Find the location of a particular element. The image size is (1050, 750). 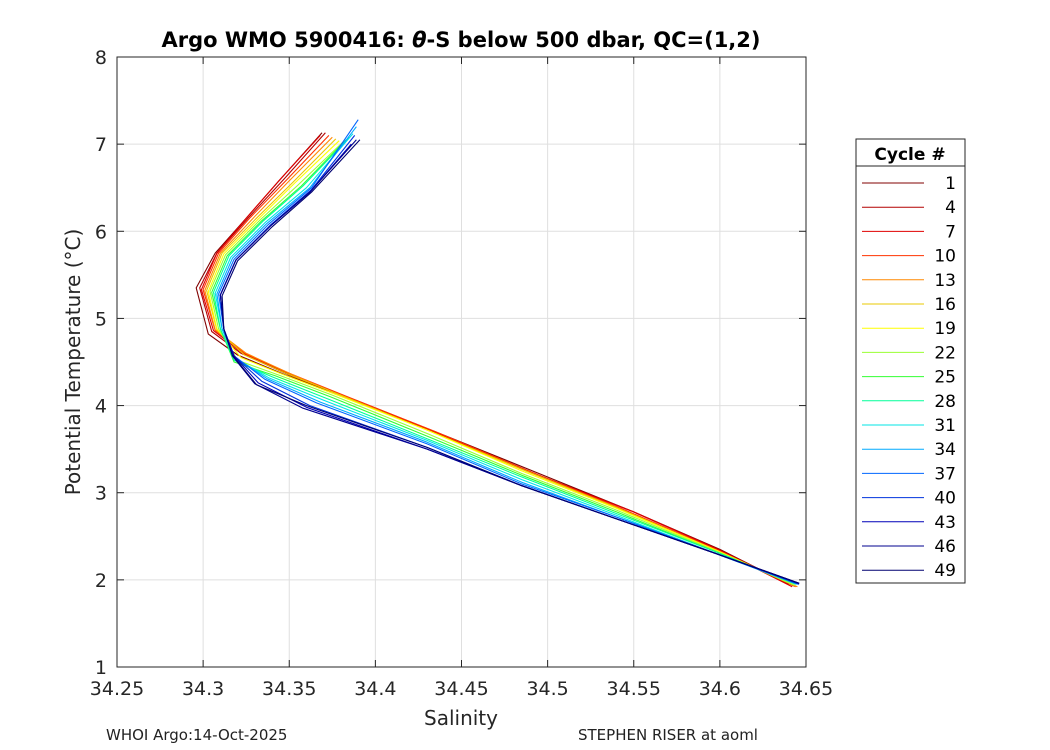

legend: Cycle # 1 4 7 10 13 16 19 22 25 28 31 34 37 40 43 46 49 is located at coordinates (910, 361).